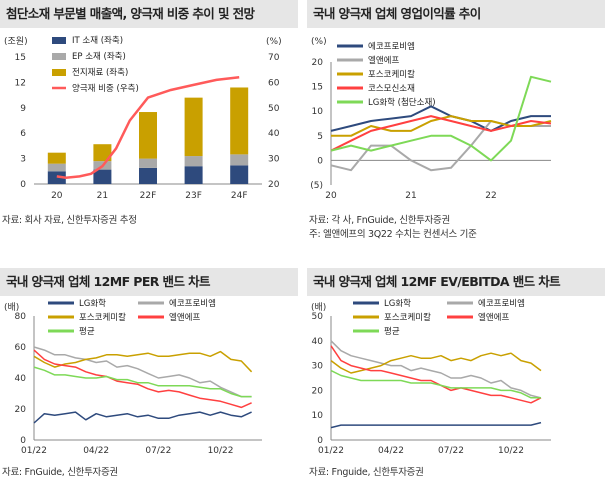  I want to click on legend-label: IT 소재 (좌축), so click(97, 41).